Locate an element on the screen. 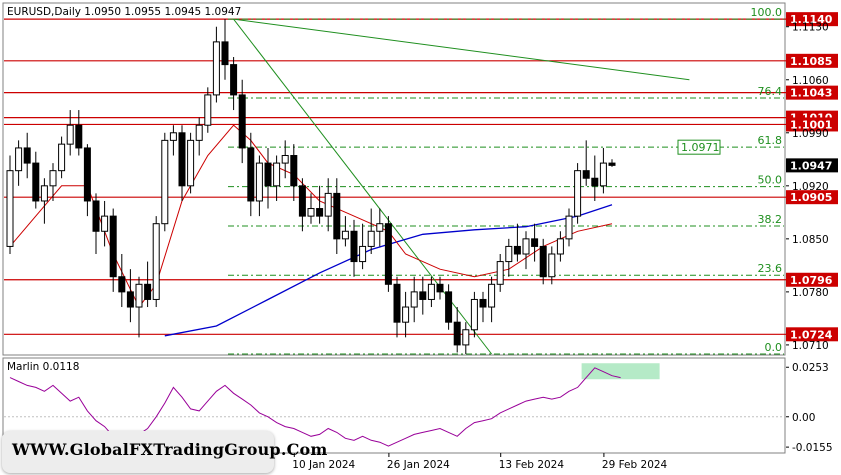  watermark-text: WWW.GlobalFXTradingGroup.Com is located at coordinates (170, 449).